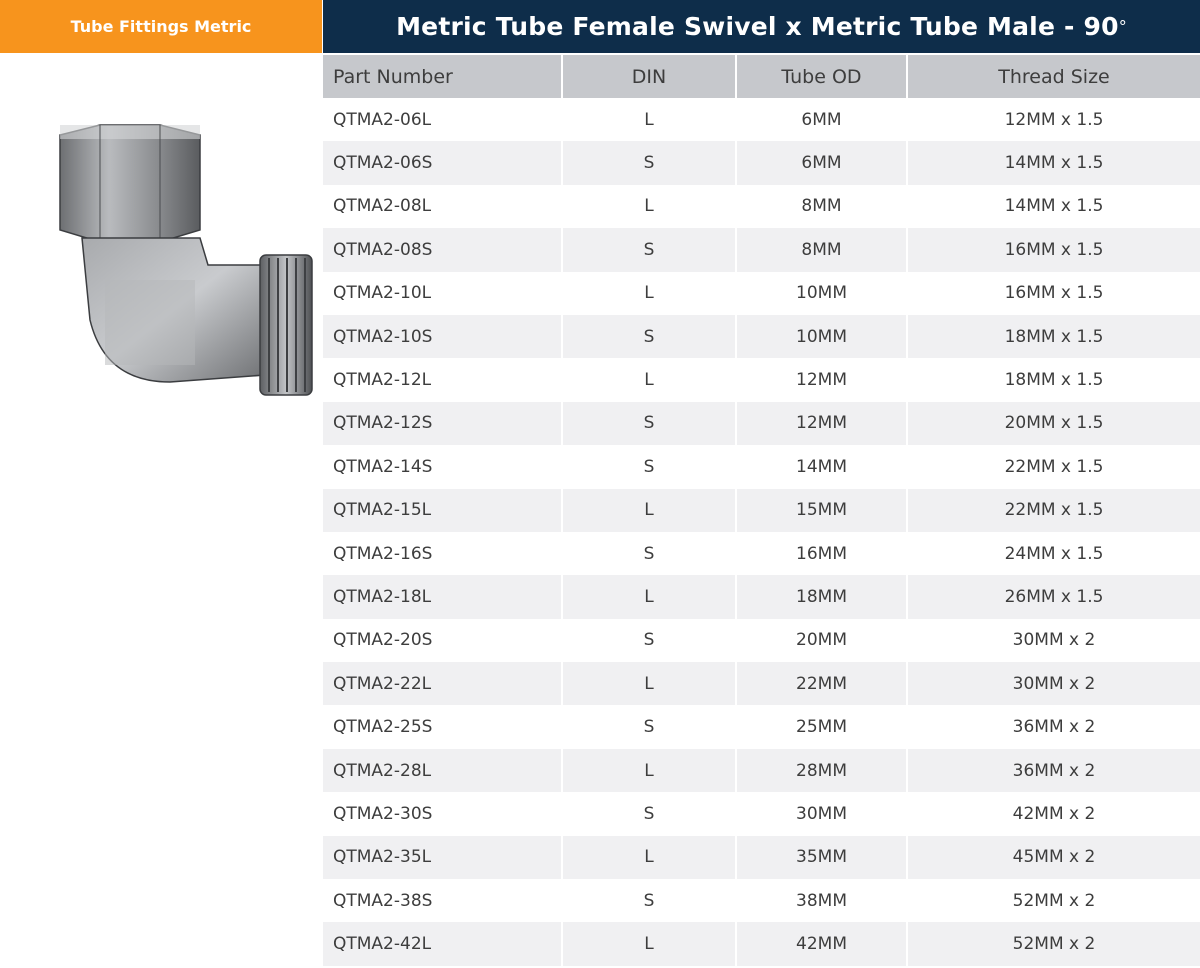 This screenshot has height=968, width=1200. Describe the element at coordinates (1053, 380) in the screenshot. I see `thread-size-cell: 18MM x 1.5` at that location.